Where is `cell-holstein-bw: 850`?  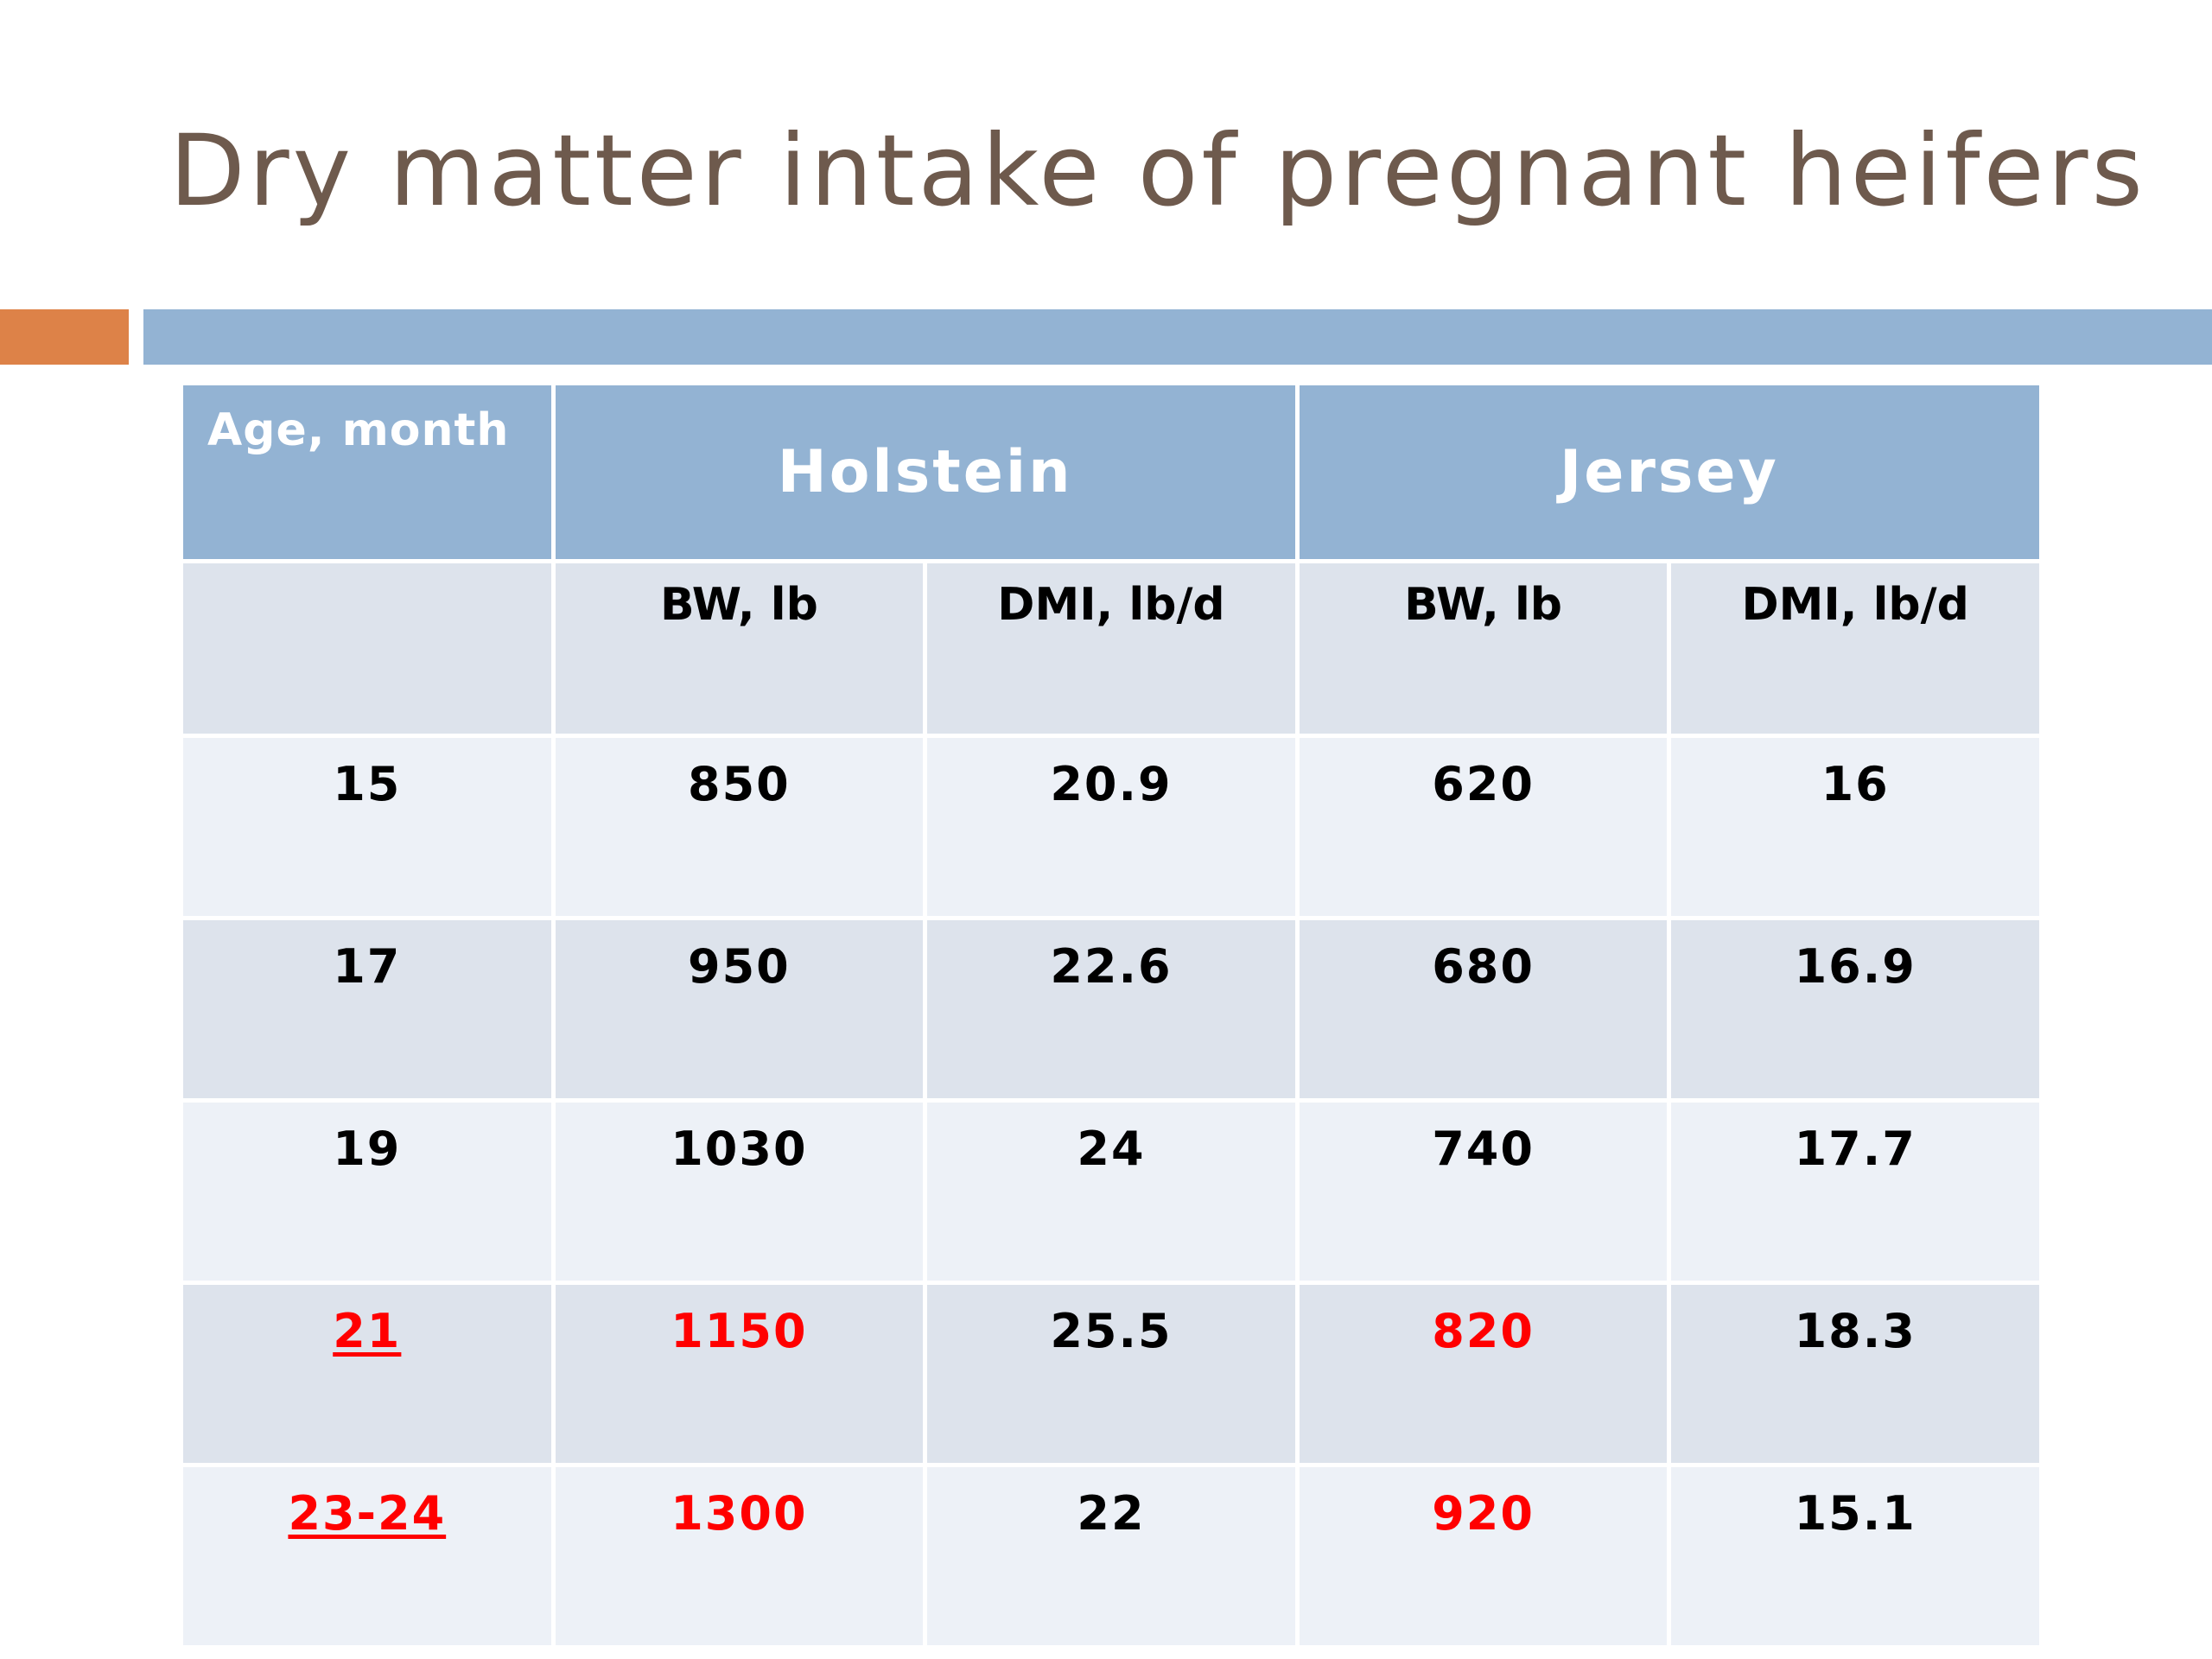 cell-holstein-bw: 850 is located at coordinates (739, 827).